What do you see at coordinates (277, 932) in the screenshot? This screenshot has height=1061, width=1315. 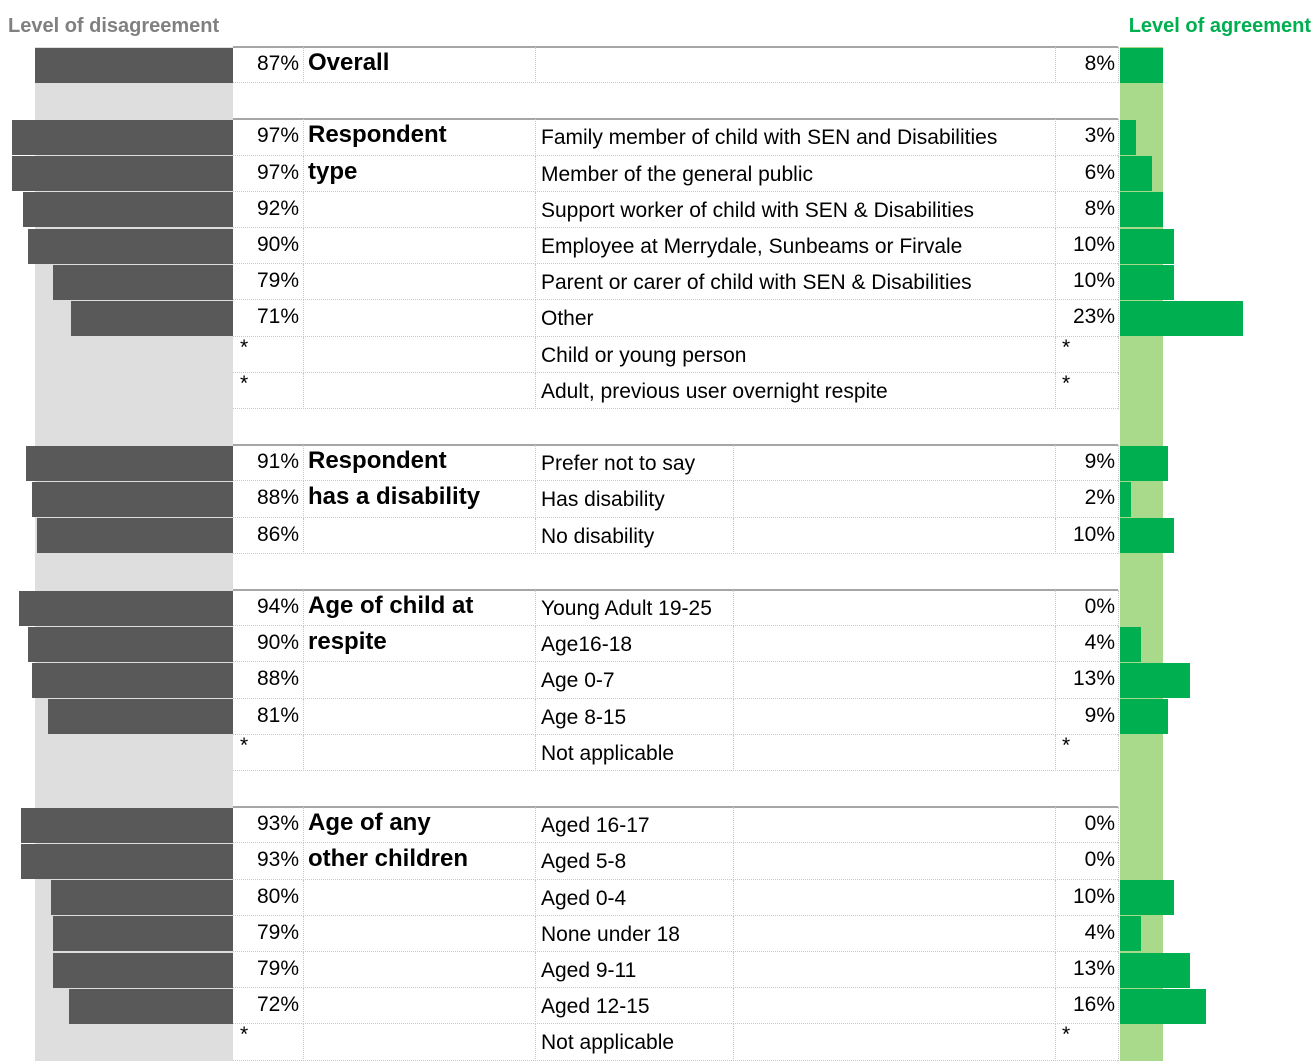 I see `disagree-label: 79%` at bounding box center [277, 932].